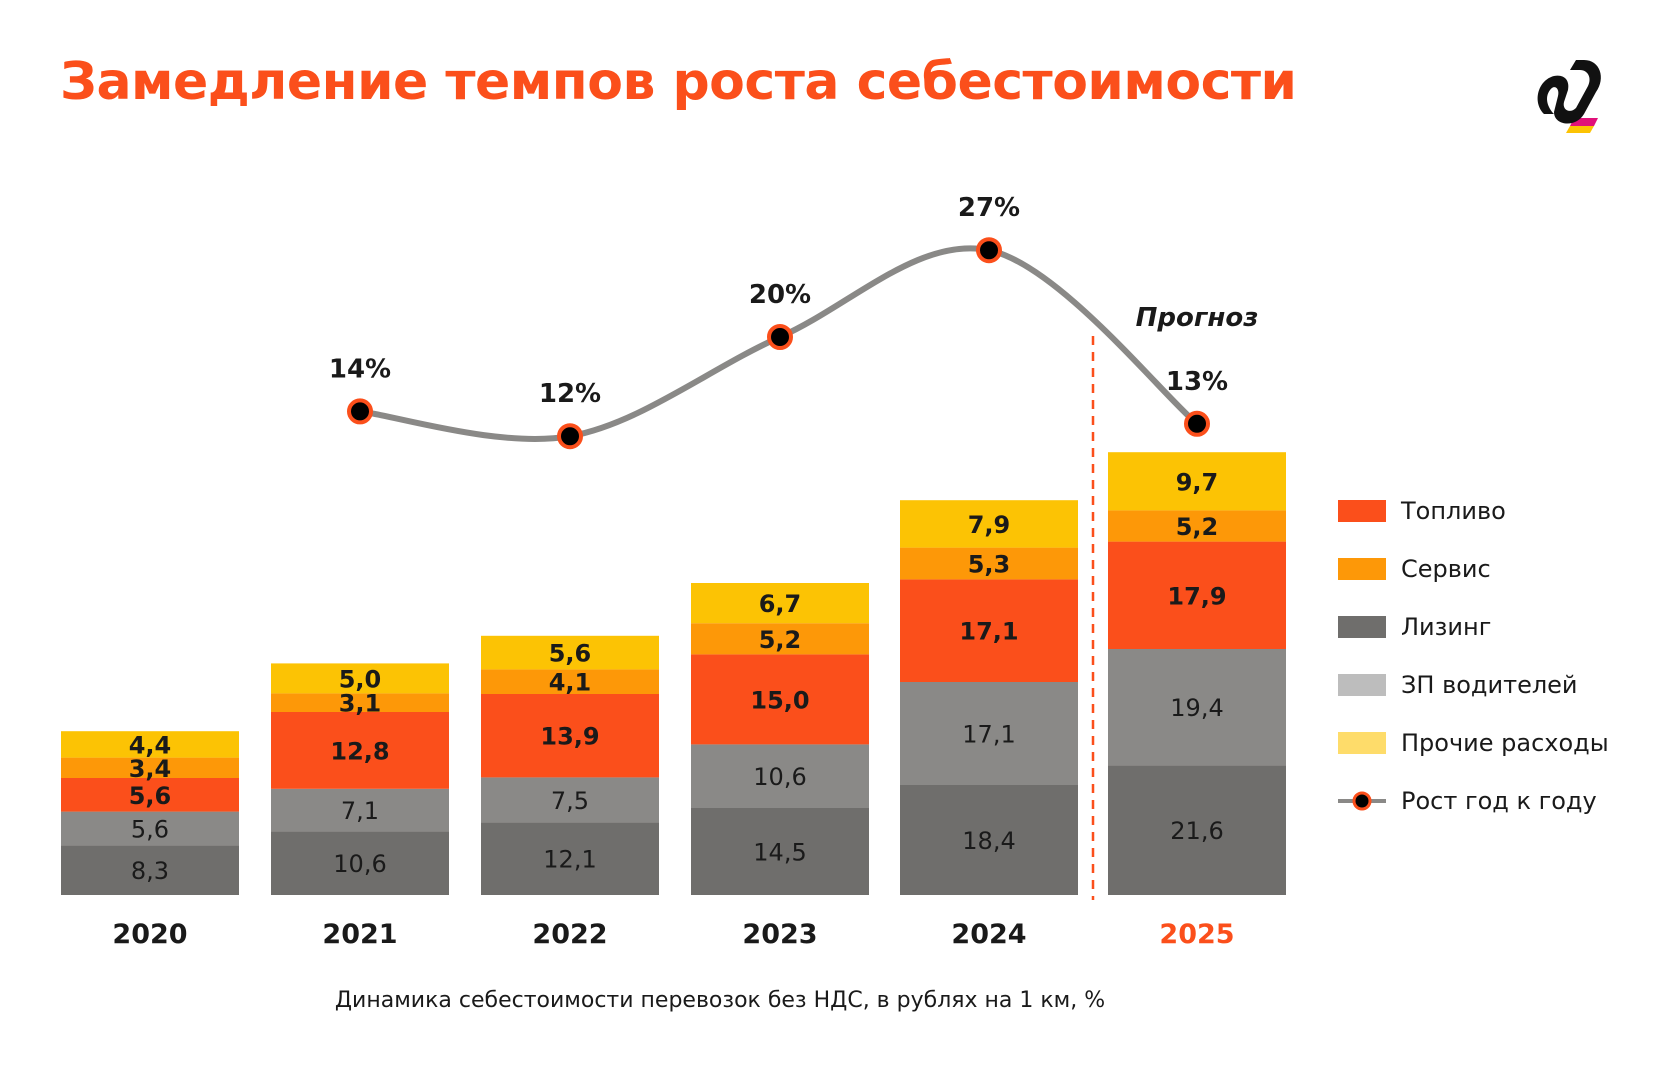 The width and height of the screenshot is (1662, 1080). Describe the element at coordinates (1362, 511) in the screenshot. I see `legend-swatch-Топливо` at that location.